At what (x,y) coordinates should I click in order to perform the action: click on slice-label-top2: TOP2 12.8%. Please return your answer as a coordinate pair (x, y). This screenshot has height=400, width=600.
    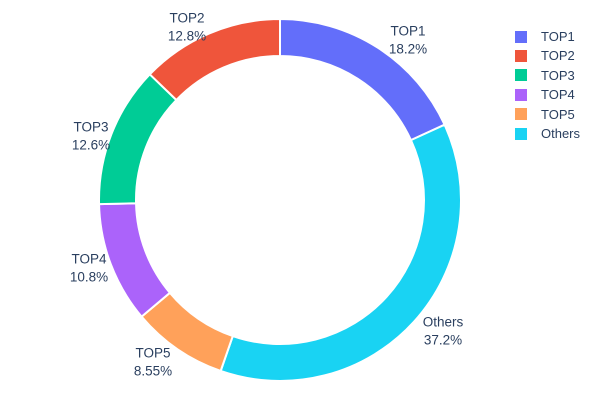
    Looking at the image, I should click on (187, 27).